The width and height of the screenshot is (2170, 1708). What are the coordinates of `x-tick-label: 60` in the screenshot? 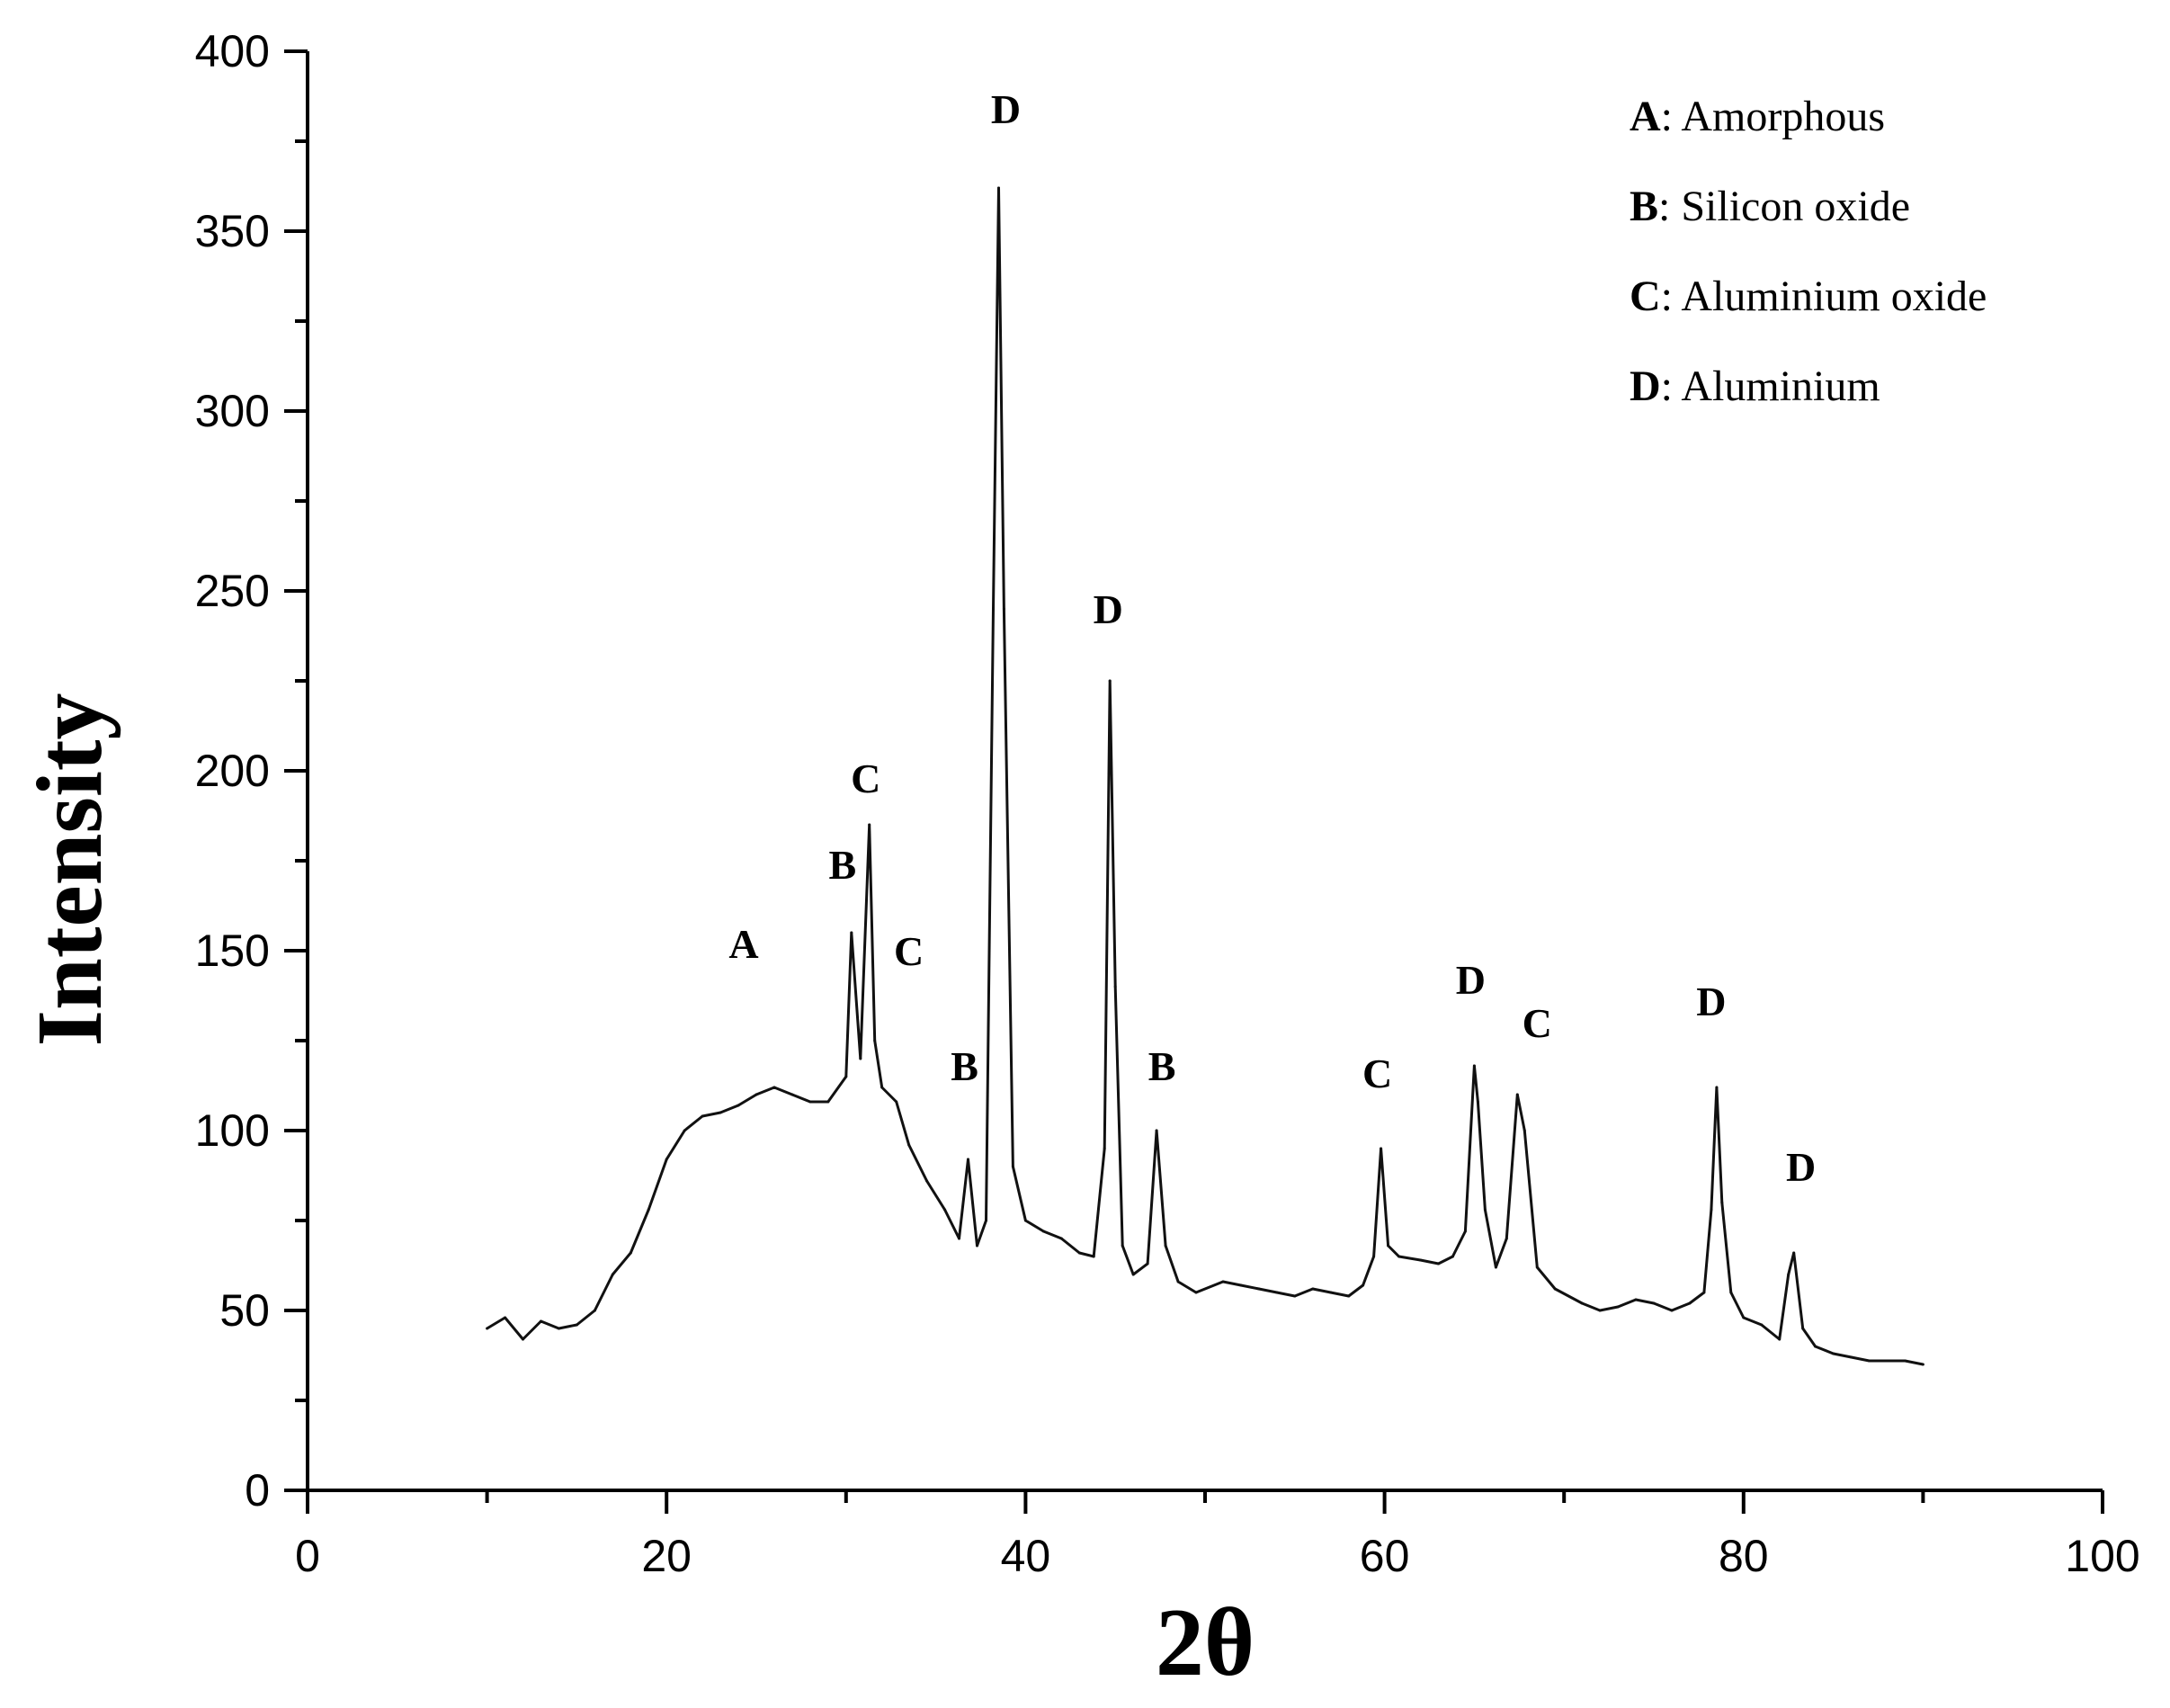 It's located at (1385, 1556).